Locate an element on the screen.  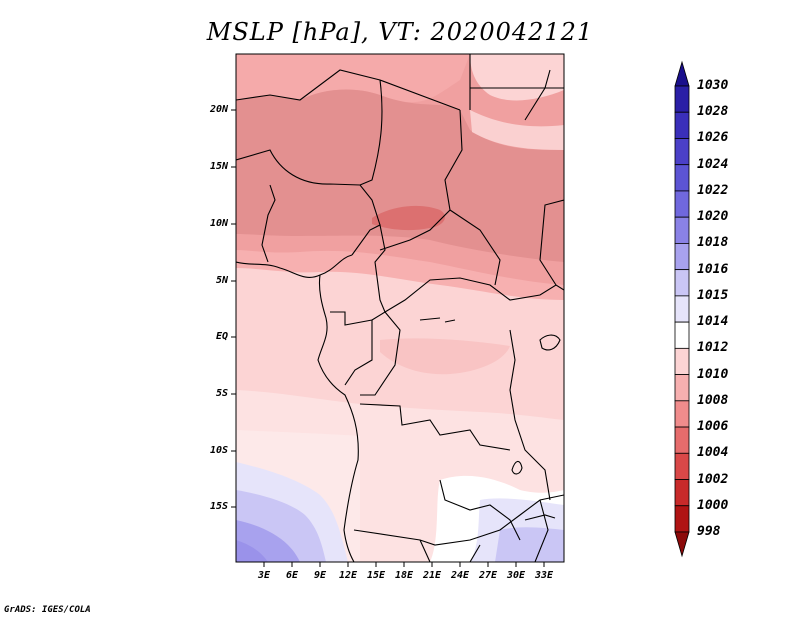
coastline-west is located at coordinates (338, 418).